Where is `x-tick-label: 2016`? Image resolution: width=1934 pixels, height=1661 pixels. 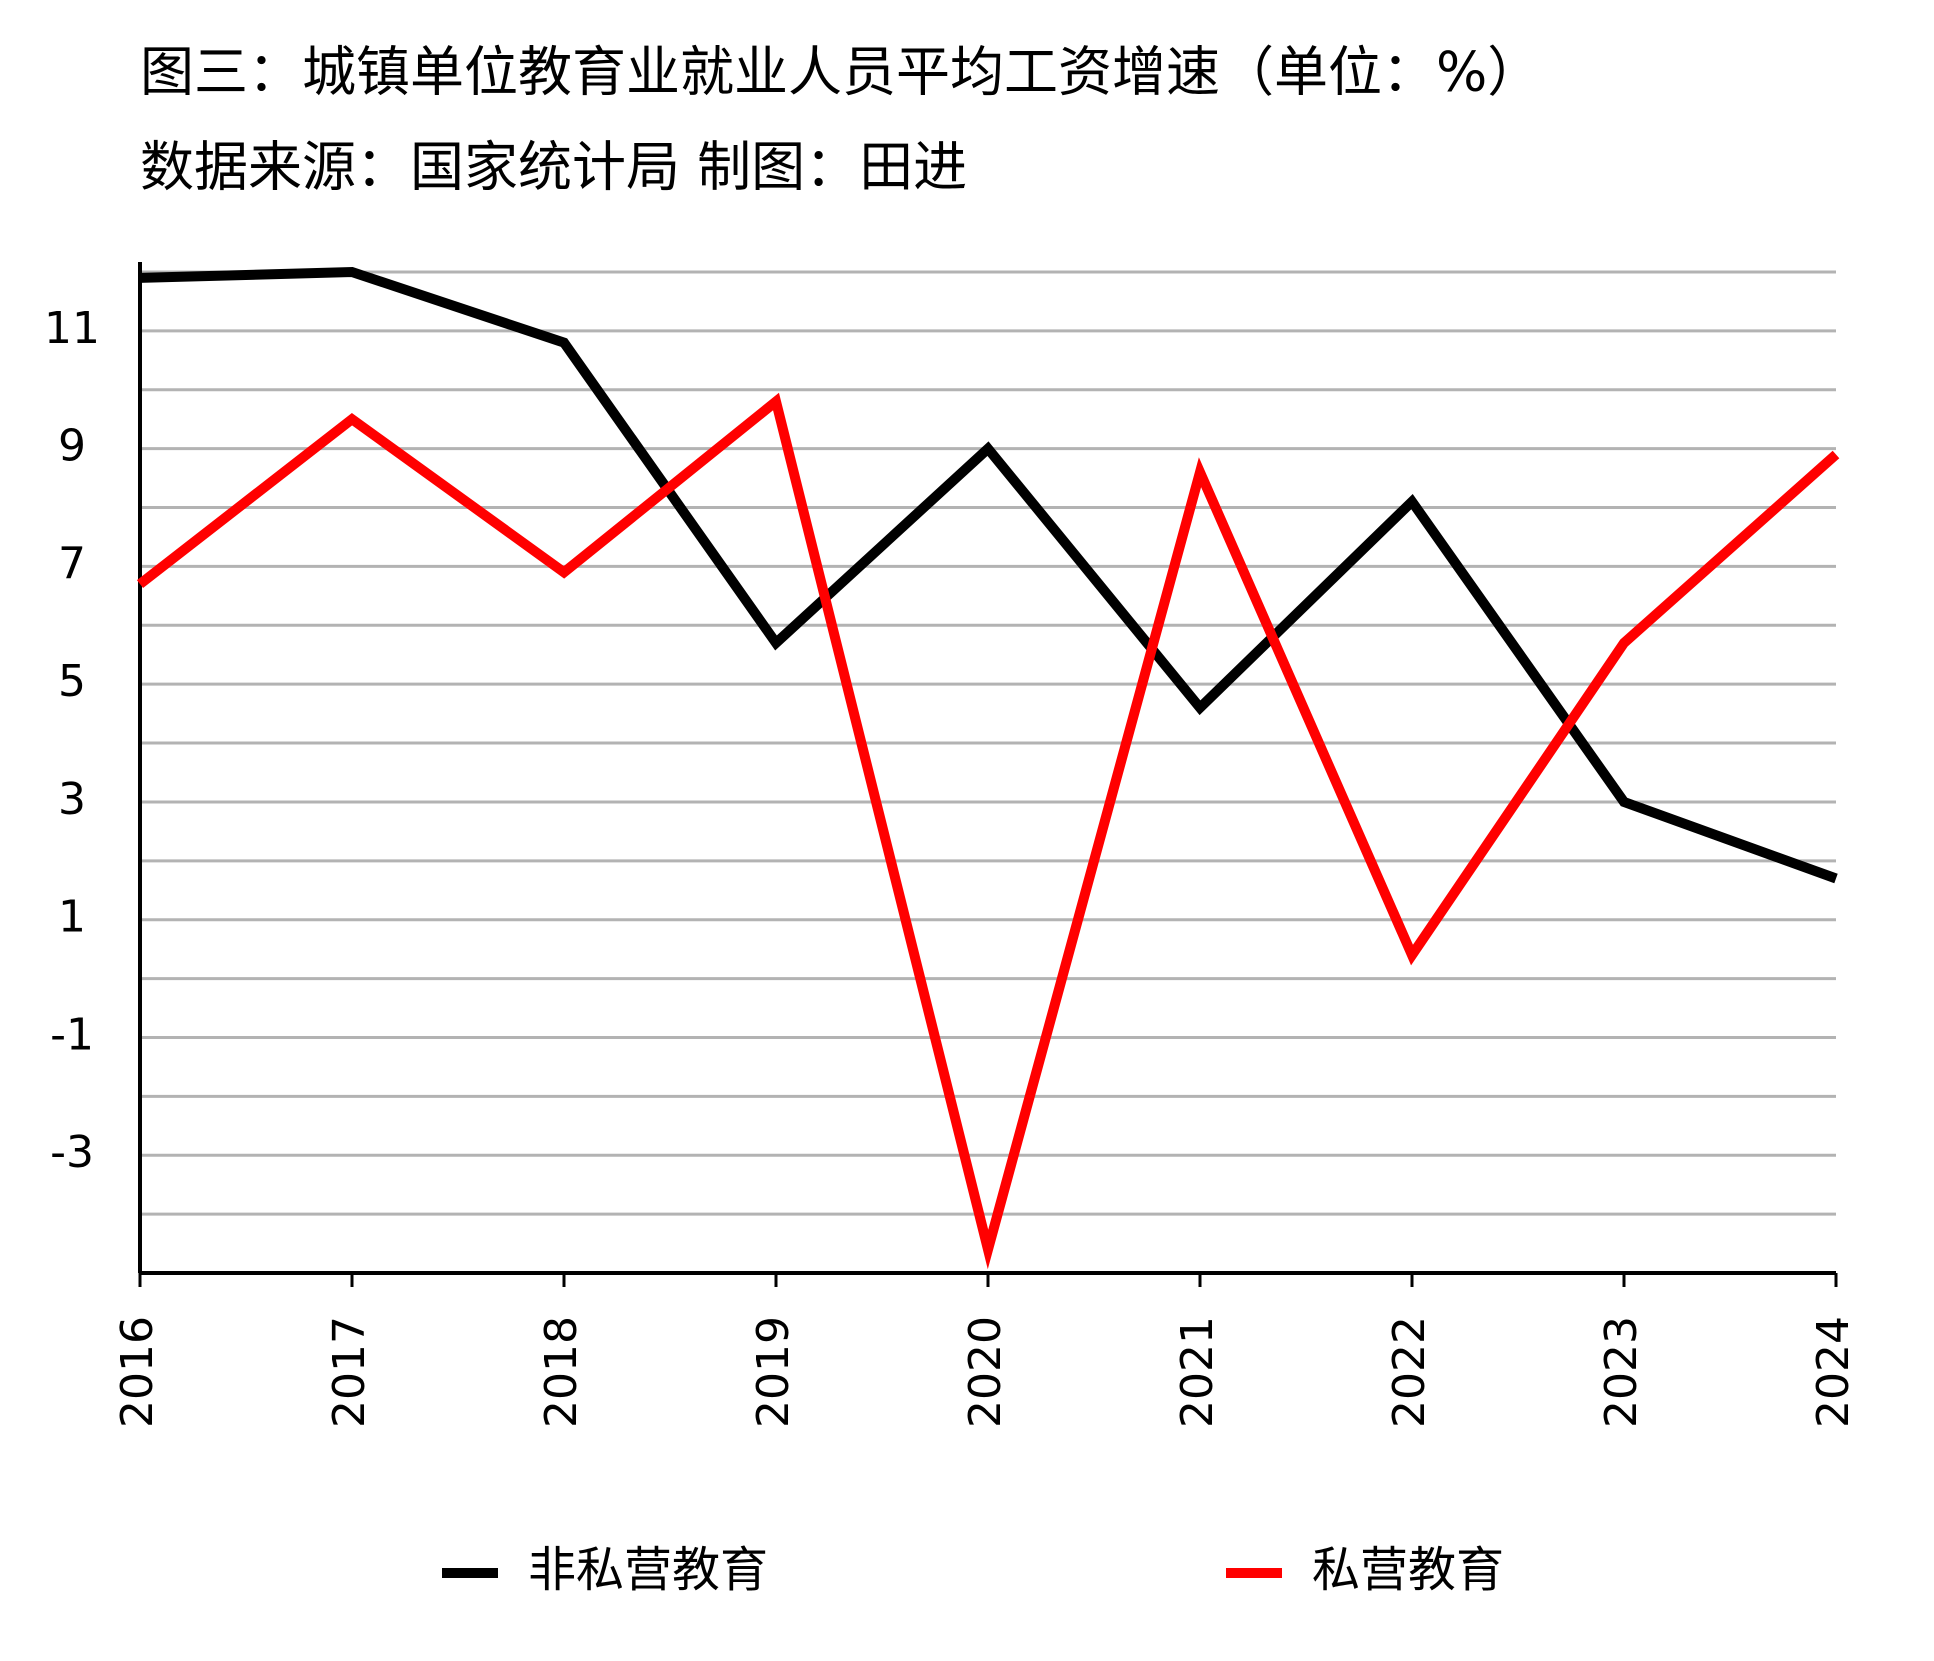 x-tick-label: 2016 is located at coordinates (137, 1372).